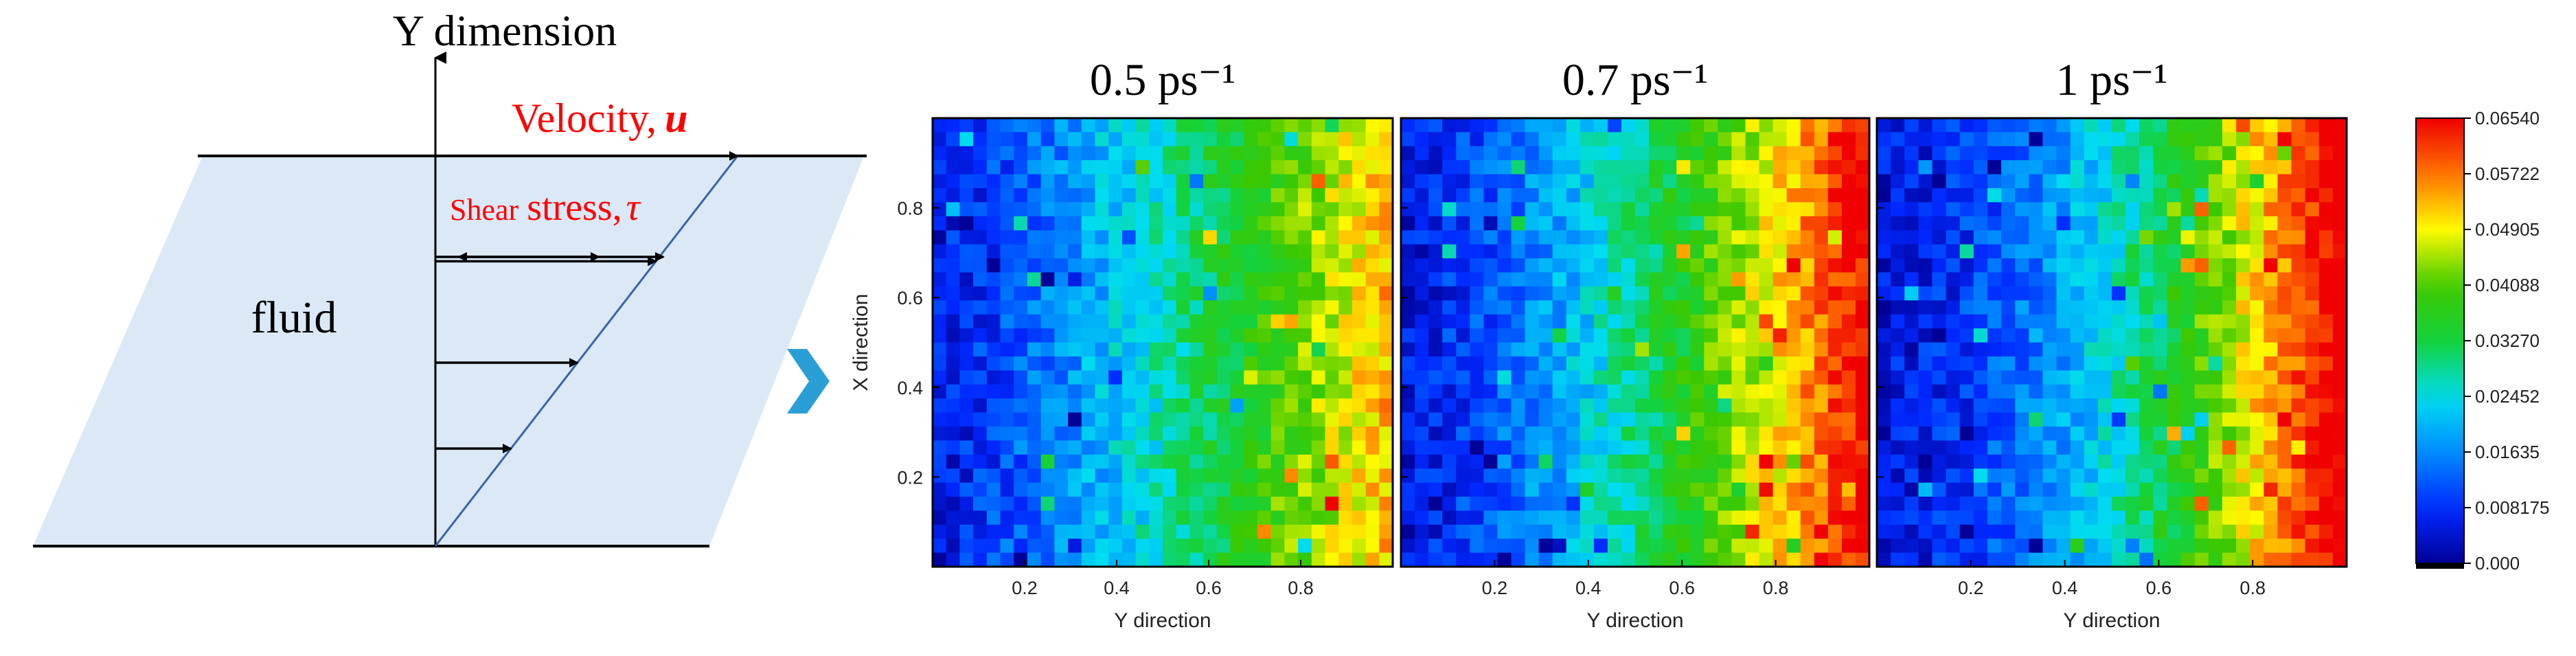  Describe the element at coordinates (2507, 452) in the screenshot. I see `colorbar-tick-label: 0.01635` at that location.